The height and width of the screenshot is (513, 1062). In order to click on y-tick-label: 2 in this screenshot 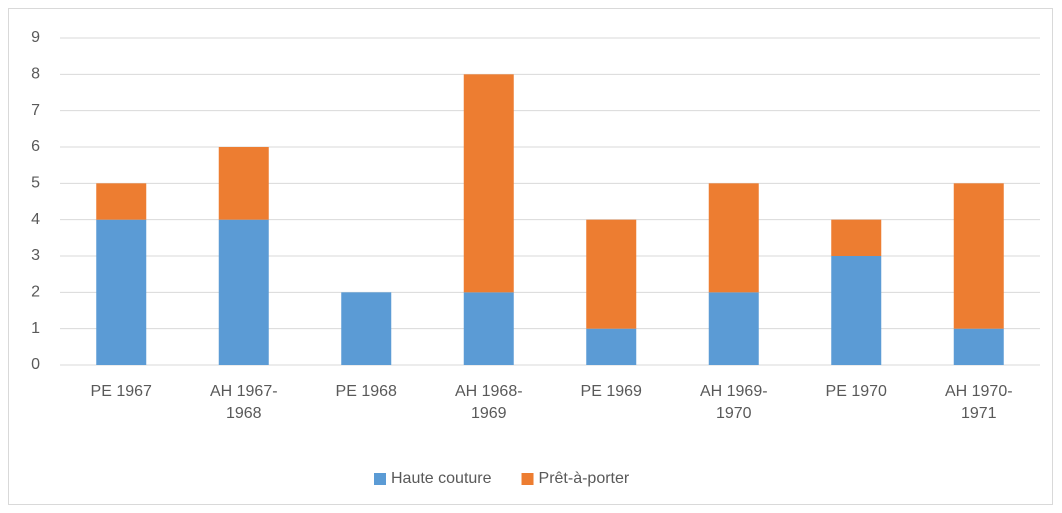, I will do `click(35, 292)`.